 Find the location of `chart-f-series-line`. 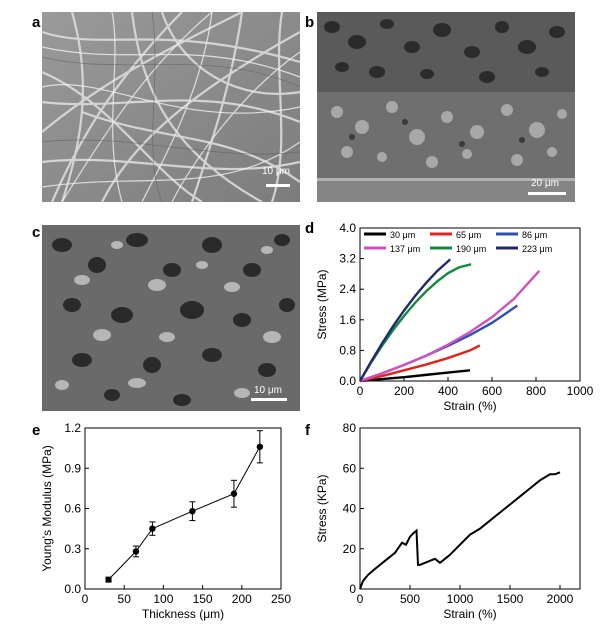

chart-f-series-line is located at coordinates (460, 530).